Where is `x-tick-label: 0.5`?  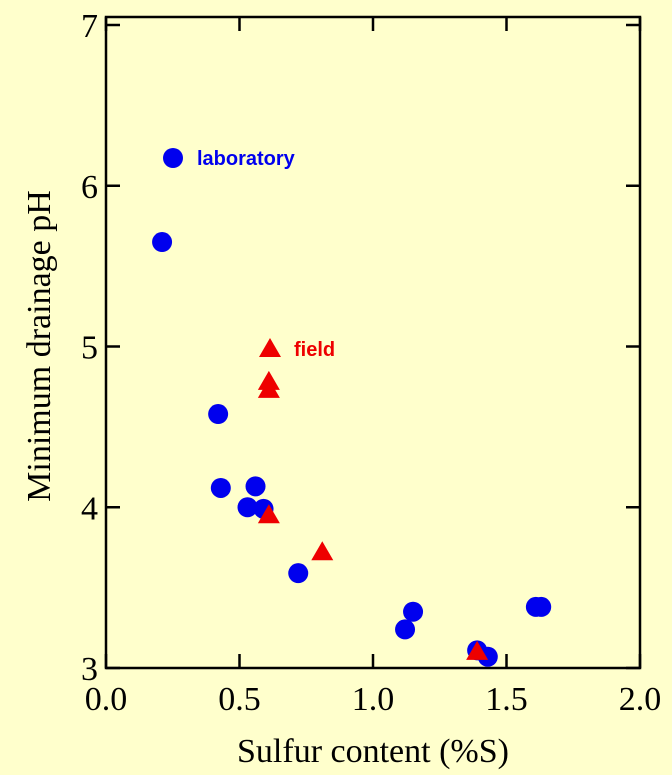 x-tick-label: 0.5 is located at coordinates (239, 699).